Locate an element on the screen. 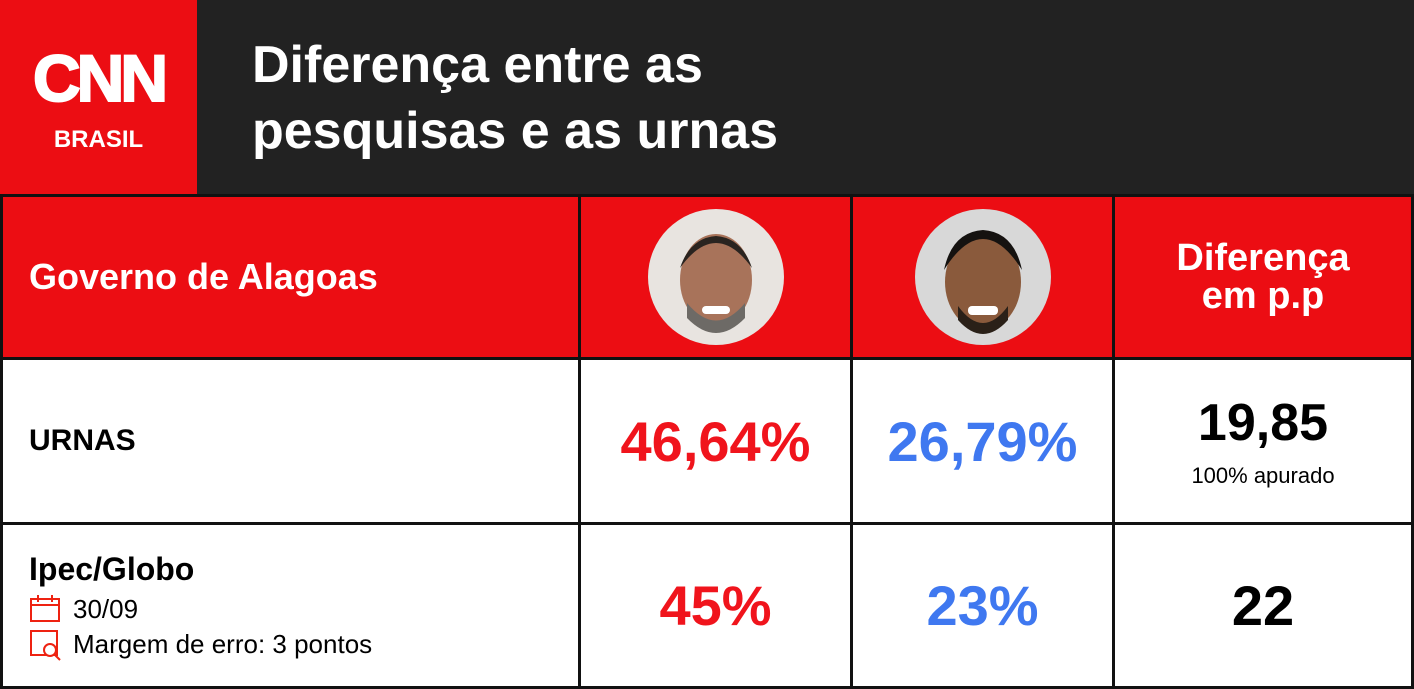  candidate-2-photo is located at coordinates (982, 277).